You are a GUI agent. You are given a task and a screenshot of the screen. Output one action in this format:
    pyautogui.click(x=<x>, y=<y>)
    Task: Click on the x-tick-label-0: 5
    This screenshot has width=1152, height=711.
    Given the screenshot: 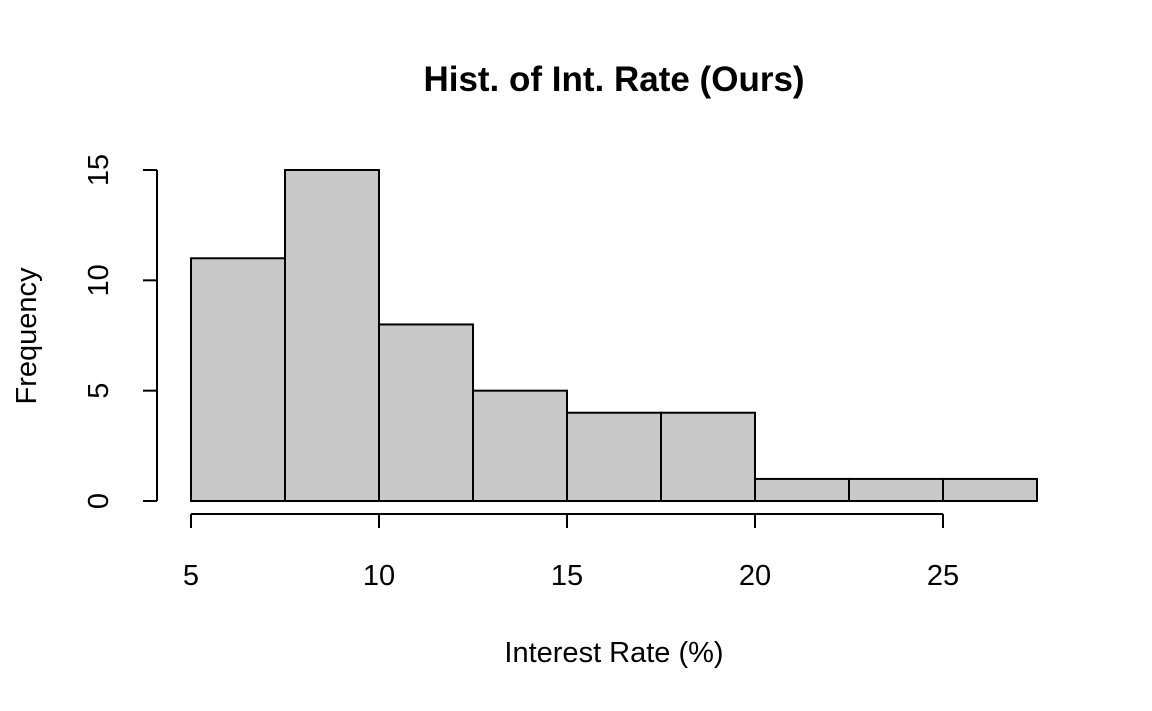 What is the action you would take?
    pyautogui.click(x=191, y=576)
    